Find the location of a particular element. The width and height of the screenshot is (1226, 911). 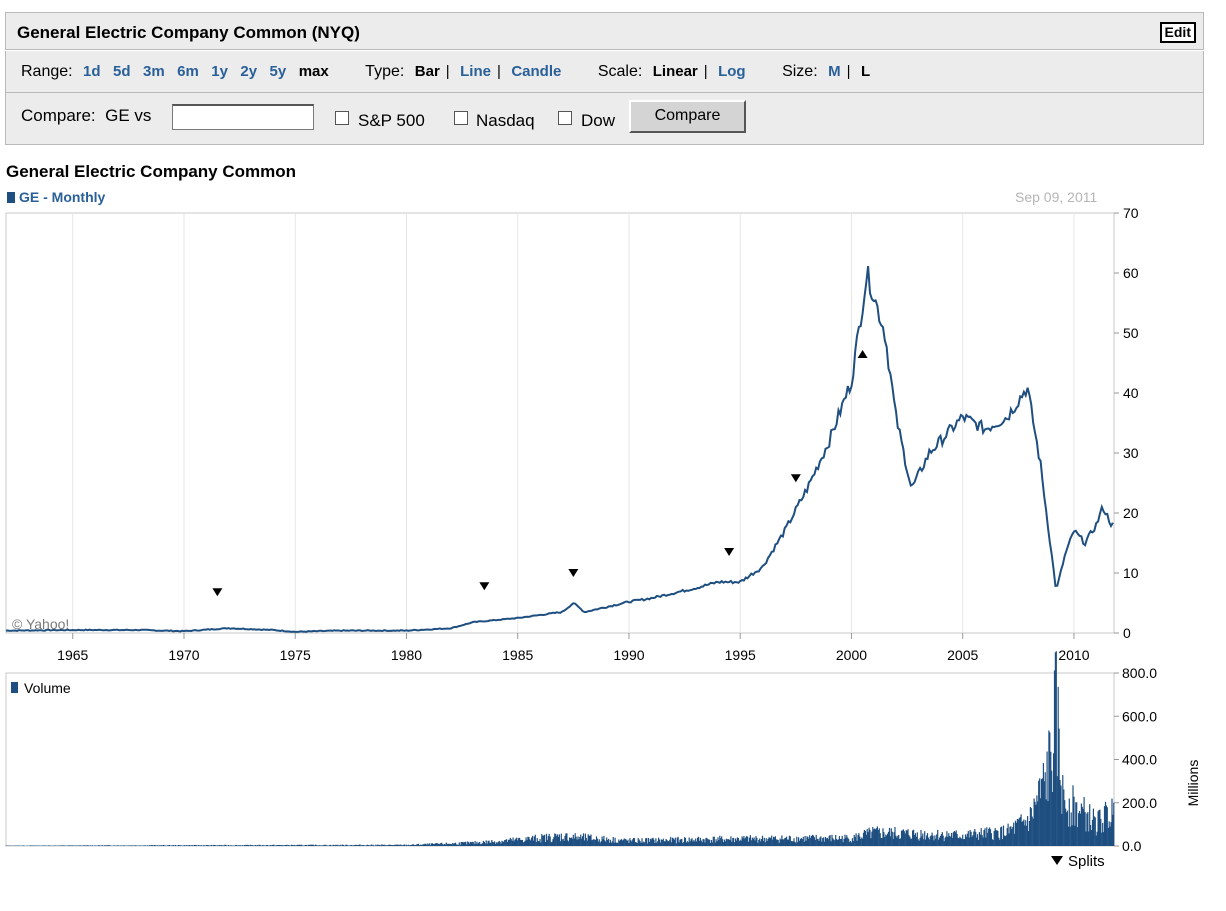

x-tick-label: 1975 is located at coordinates (295, 655).